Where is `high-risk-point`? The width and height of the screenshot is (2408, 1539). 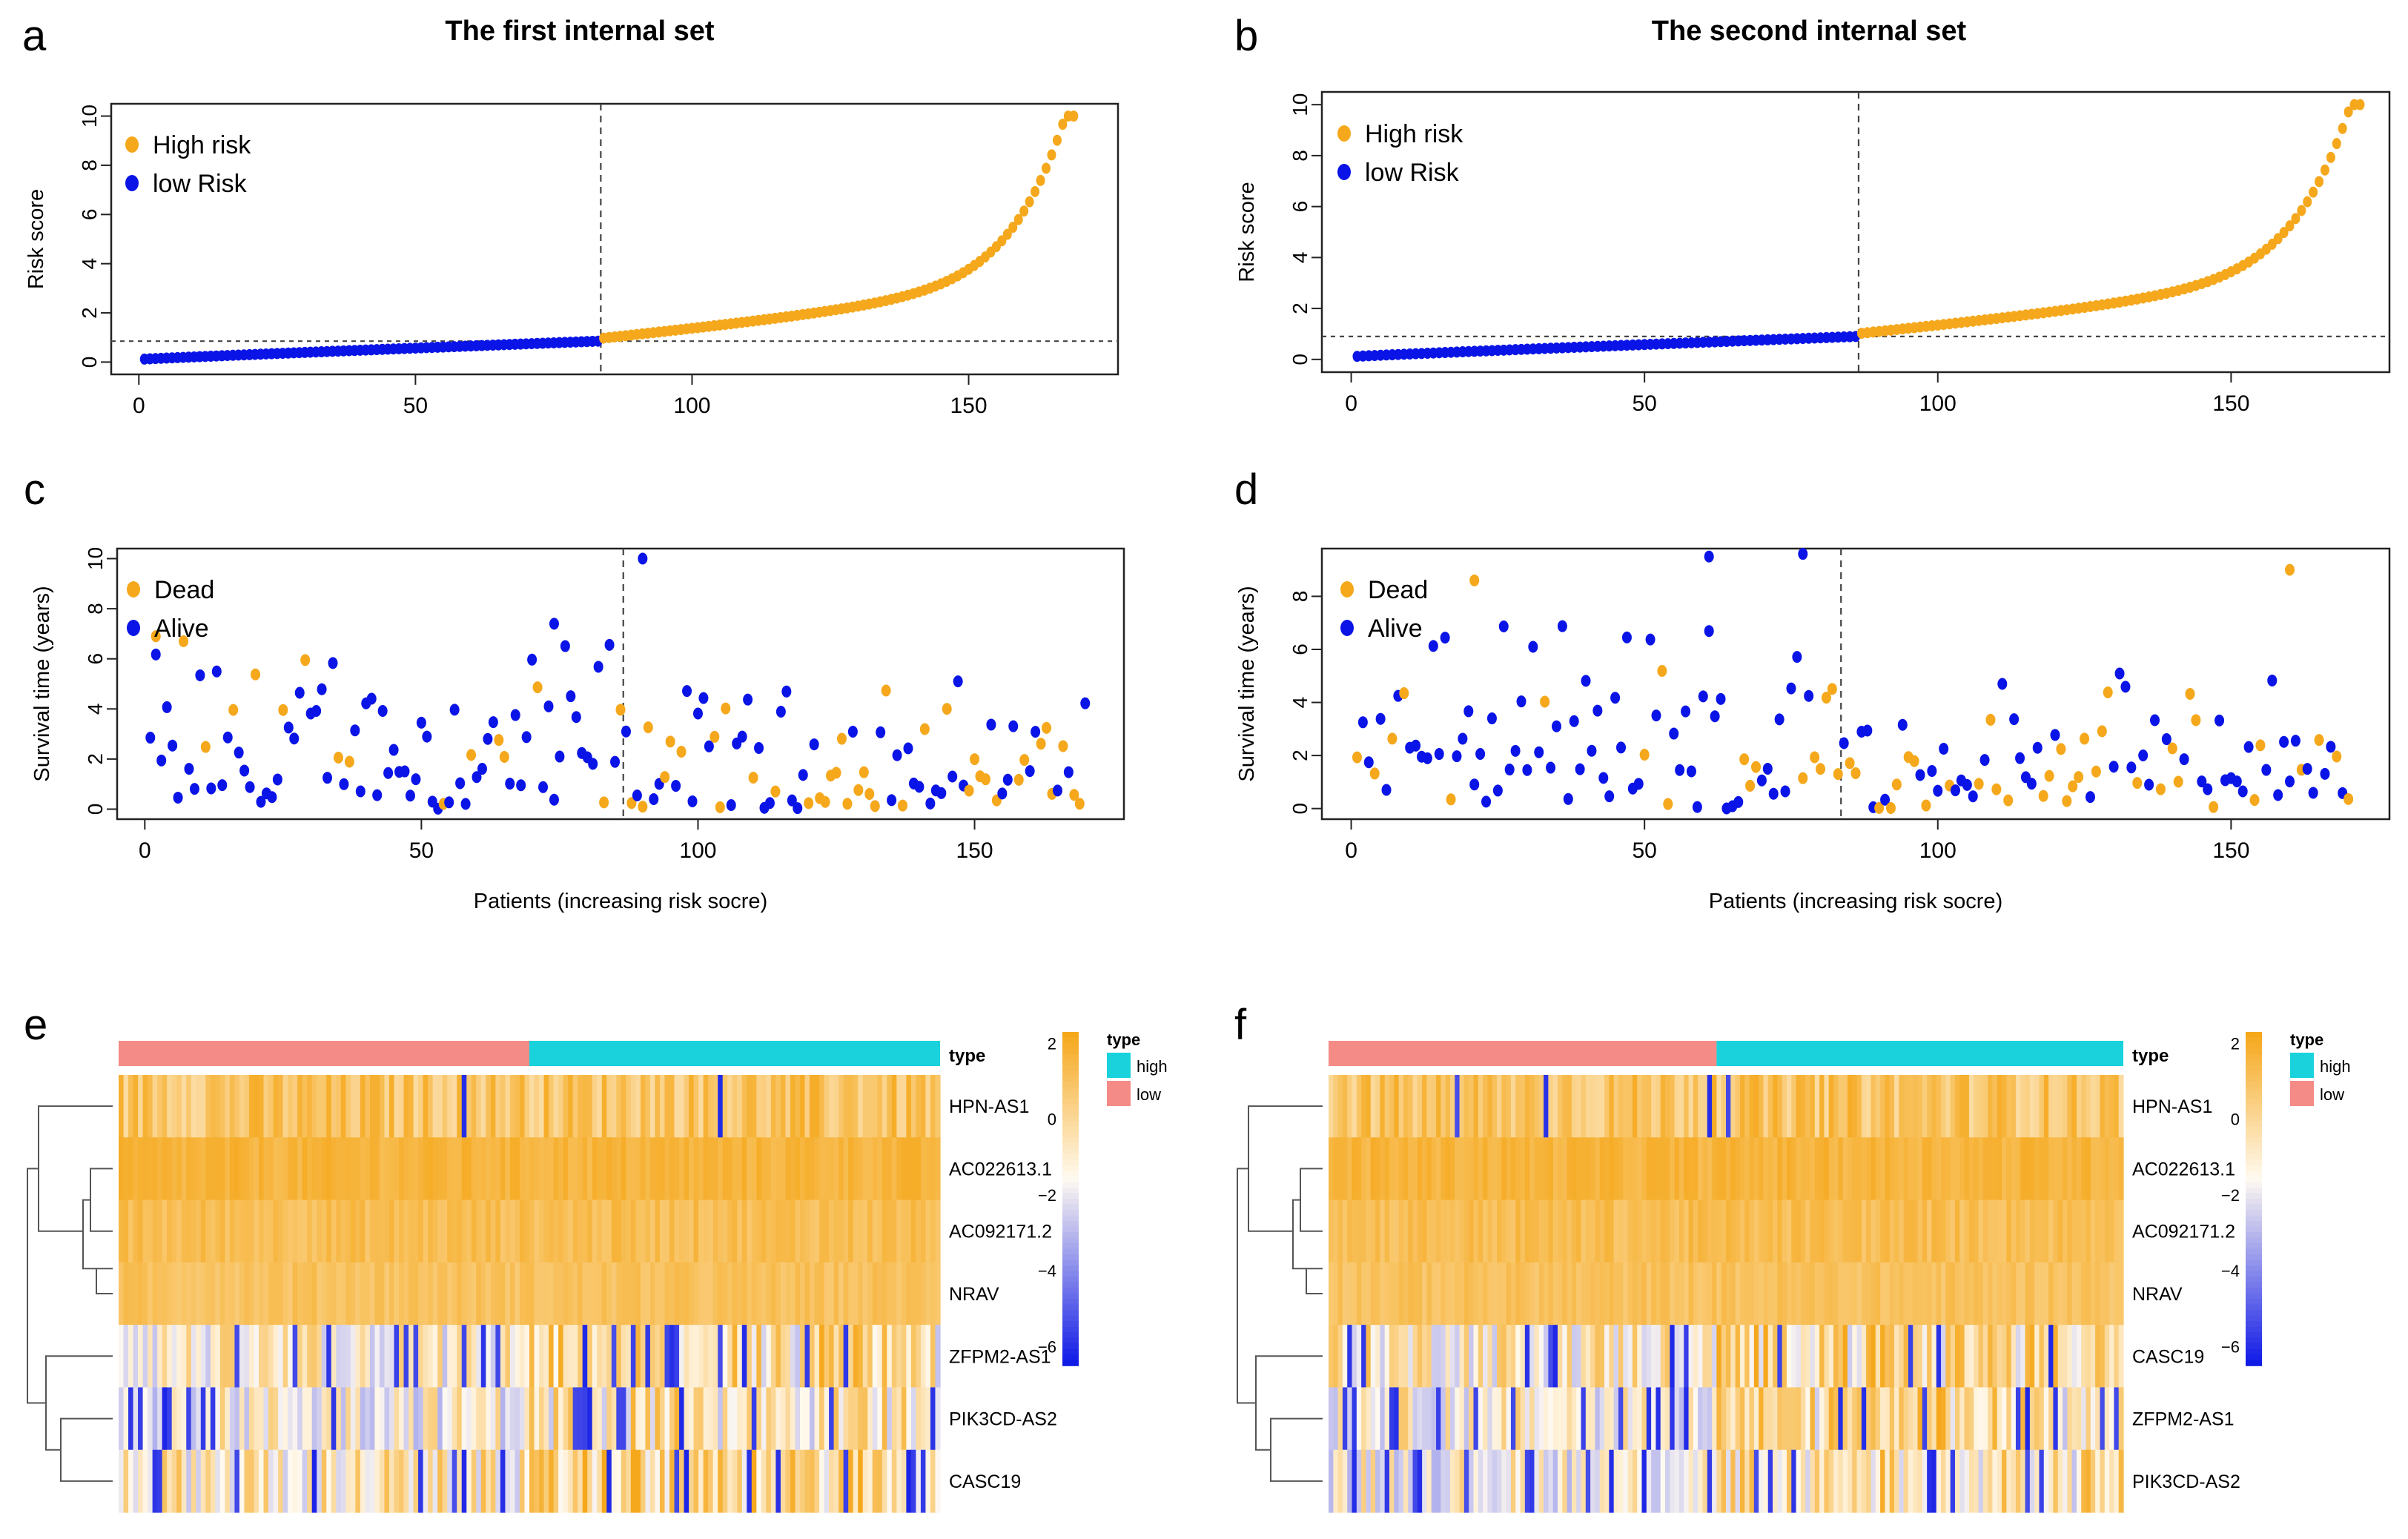
high-risk-point is located at coordinates (1046, 168).